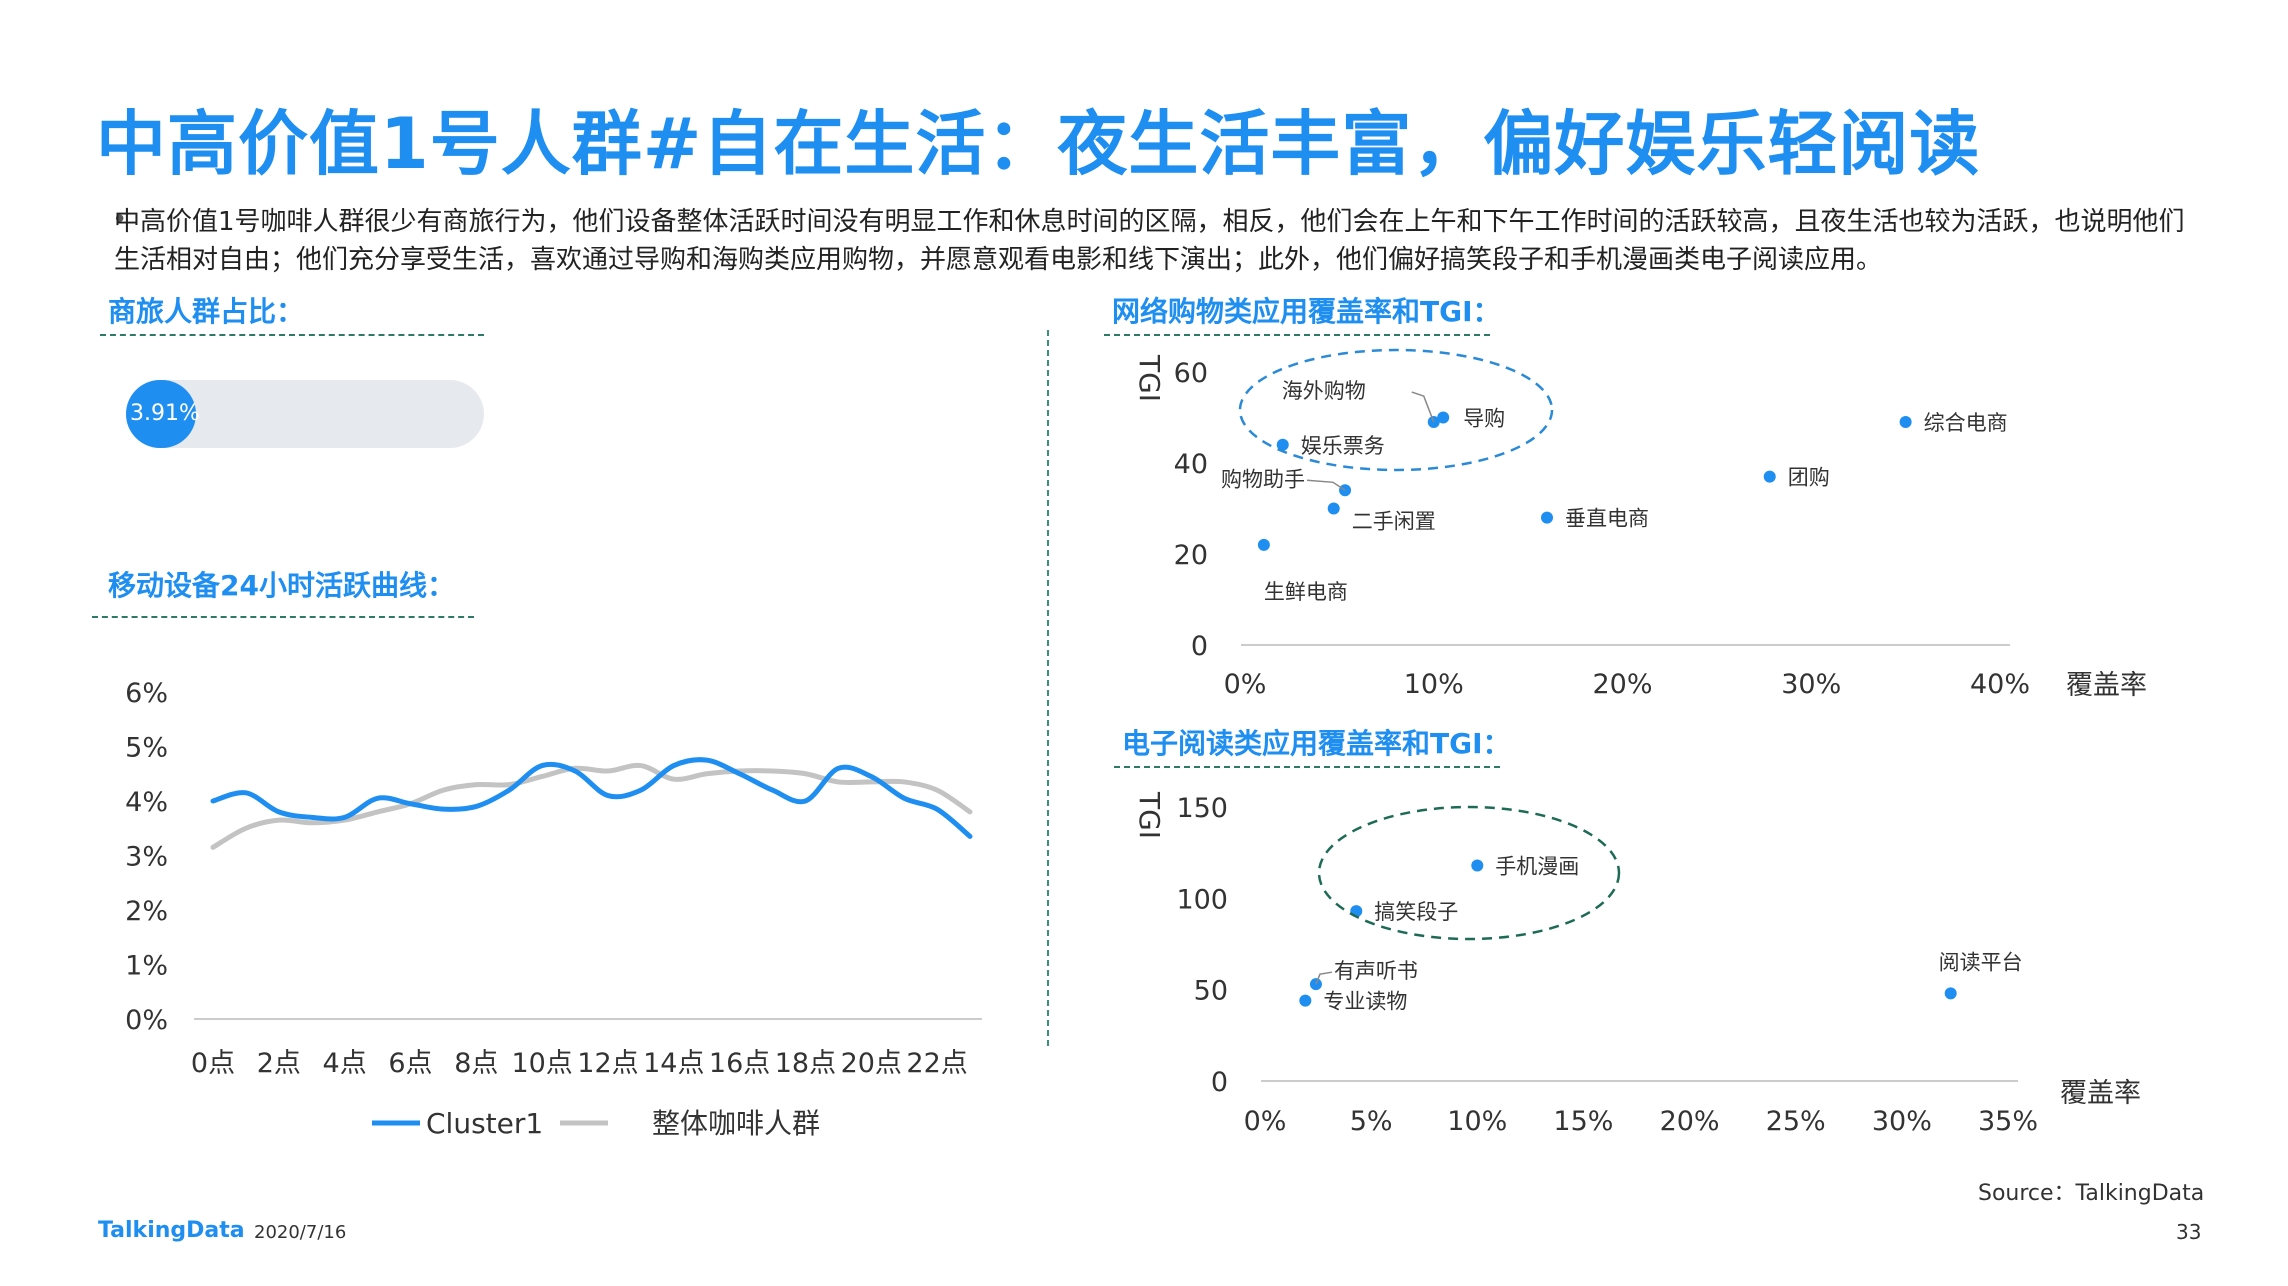 The height and width of the screenshot is (1286, 2288). What do you see at coordinates (146, 802) in the screenshot?
I see `activity-y-tick: 4%` at bounding box center [146, 802].